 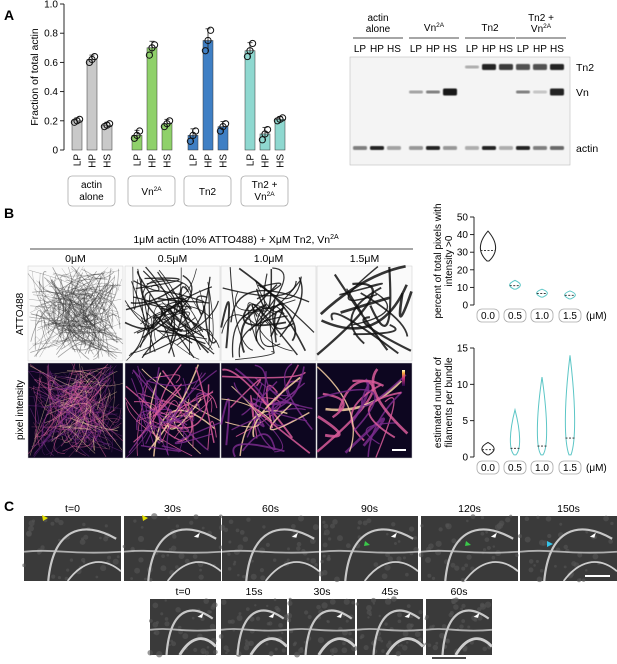 What do you see at coordinates (264, 197) in the screenshot?
I see `group-label: Vn2A` at bounding box center [264, 197].